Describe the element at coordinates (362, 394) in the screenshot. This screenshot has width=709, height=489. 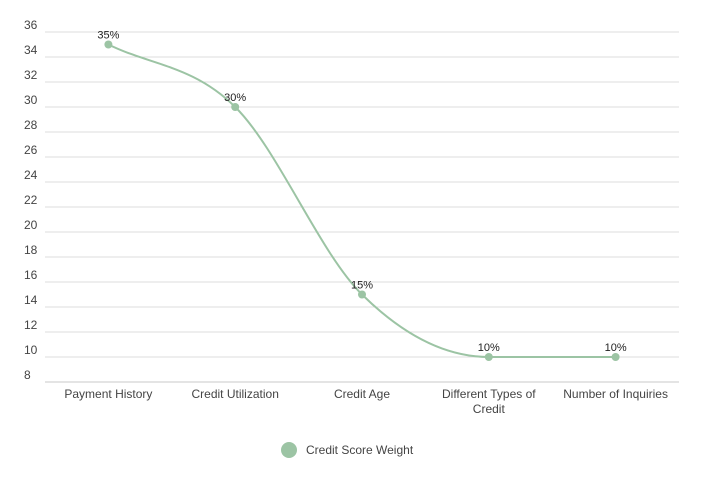
I see `x-category-label: Credit Age` at that location.